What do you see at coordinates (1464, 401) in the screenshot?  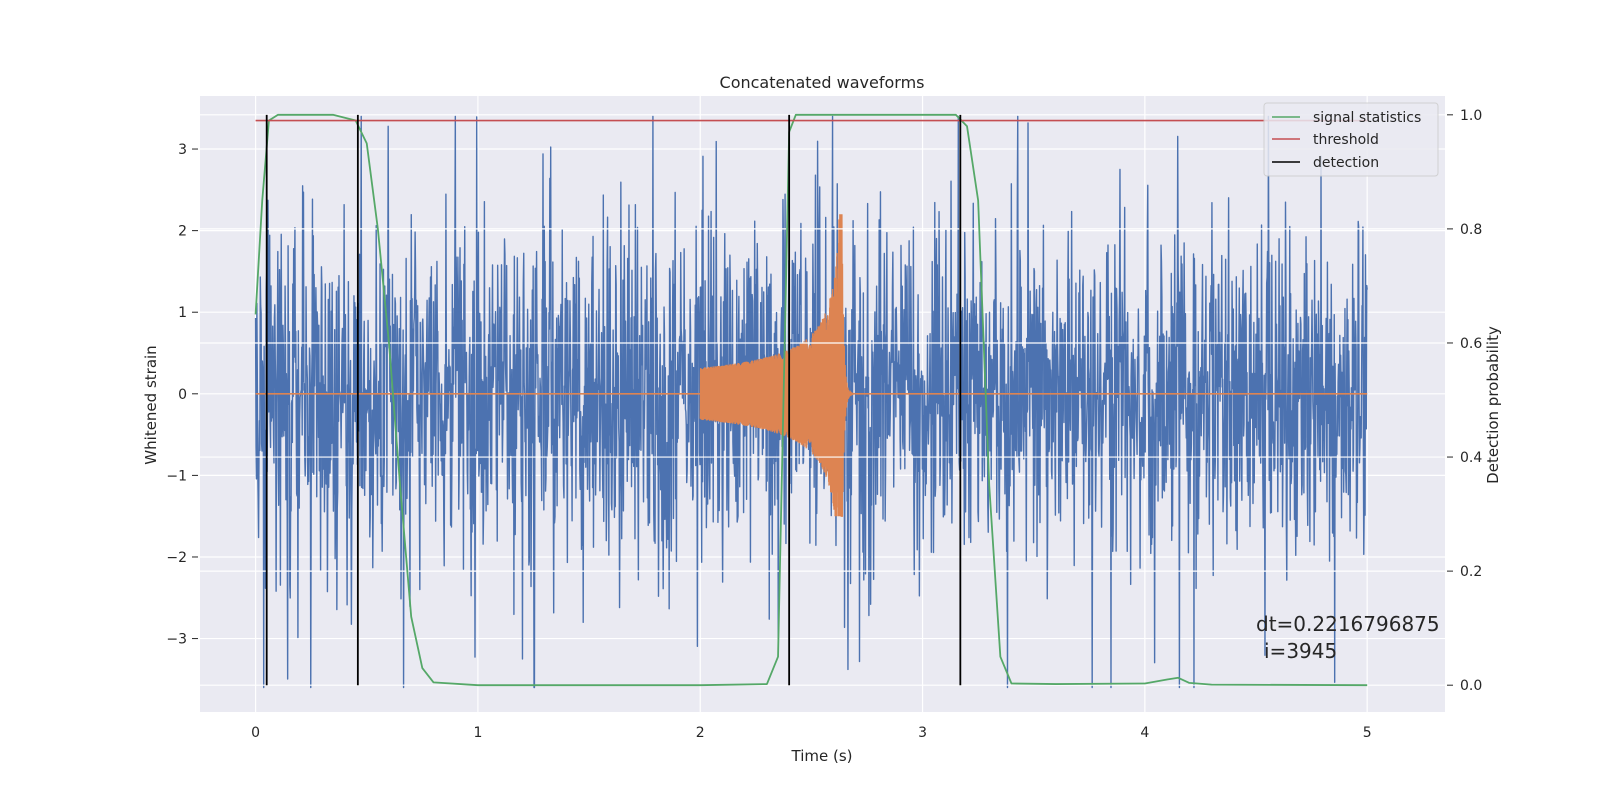 I see `y2-ticks: 1.0 0.8 0.6 0.4 0.2 0.0` at bounding box center [1464, 401].